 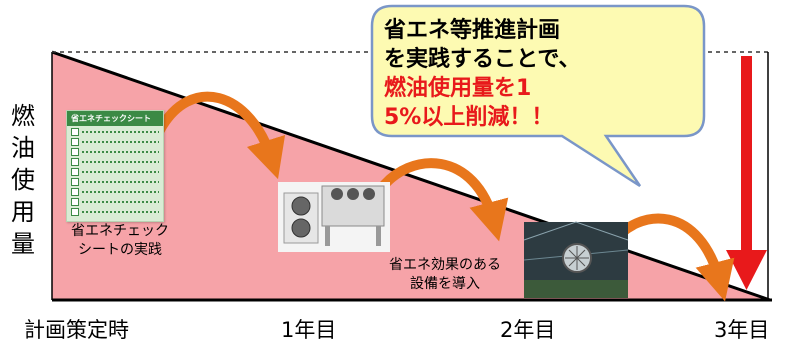 I want to click on callout-line-4: 5%以上削減！！, so click(x=469, y=117).